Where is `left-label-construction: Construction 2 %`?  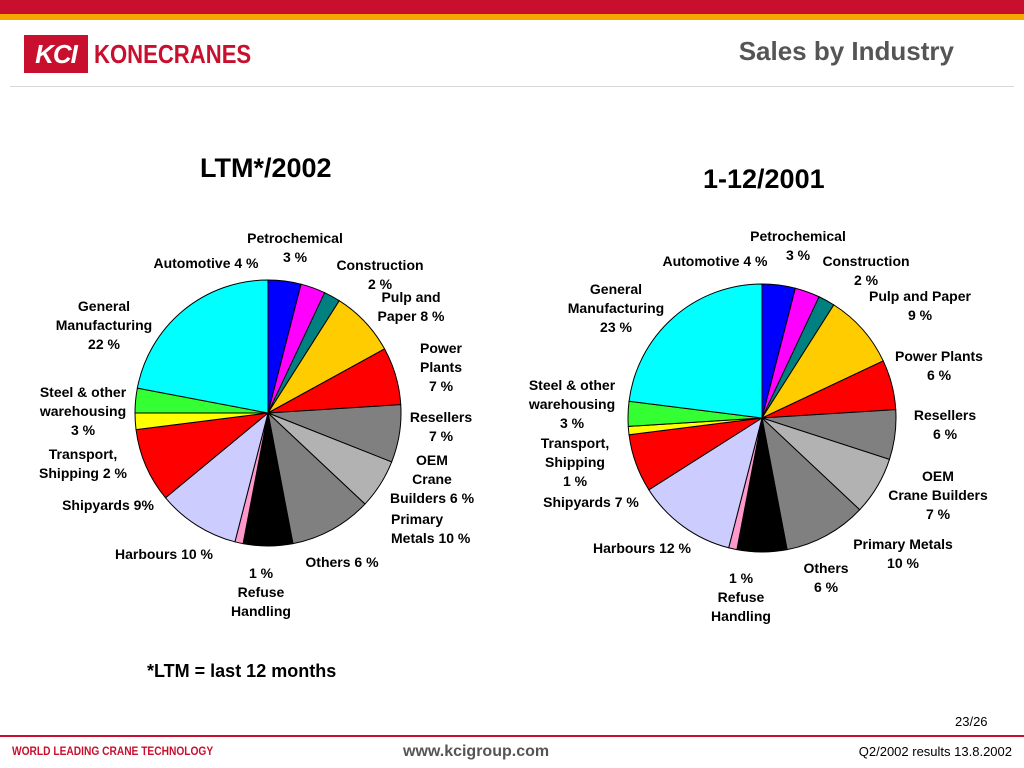
left-label-construction: Construction 2 % is located at coordinates (379, 274).